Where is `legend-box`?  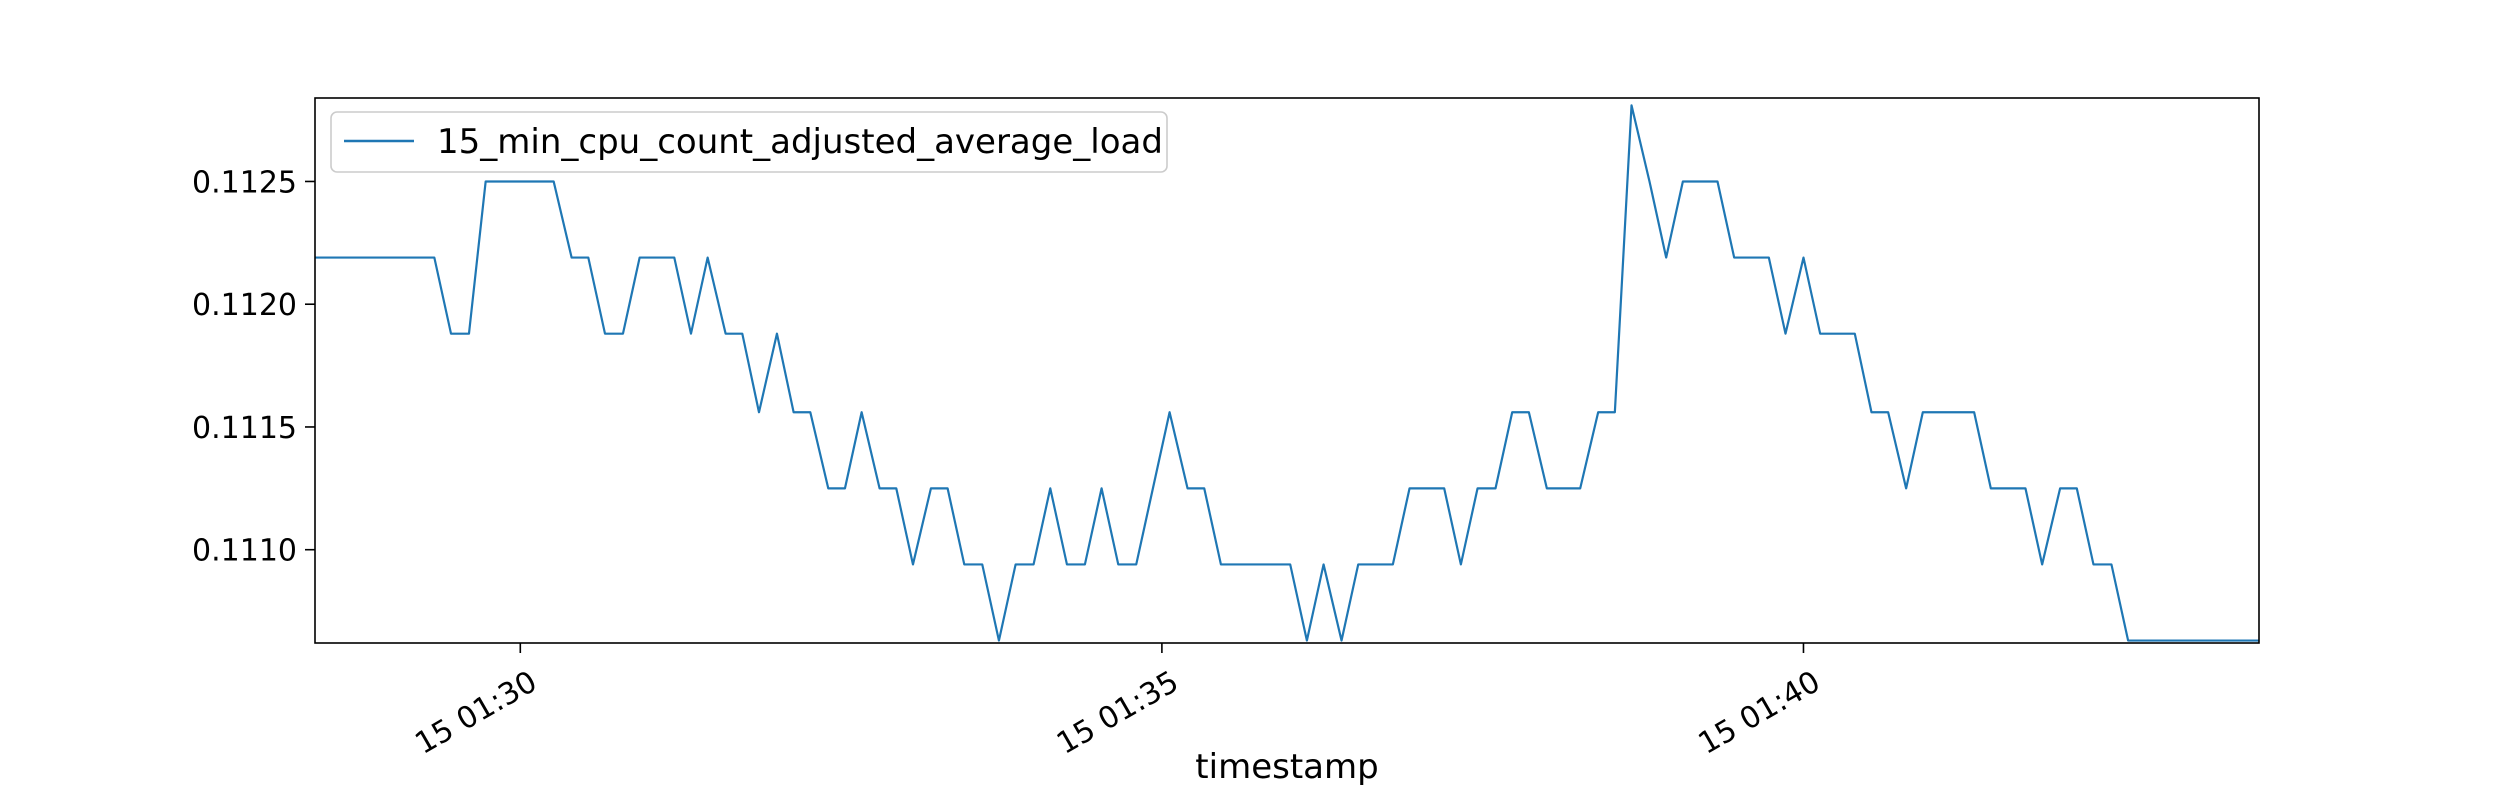 legend-box is located at coordinates (749, 142).